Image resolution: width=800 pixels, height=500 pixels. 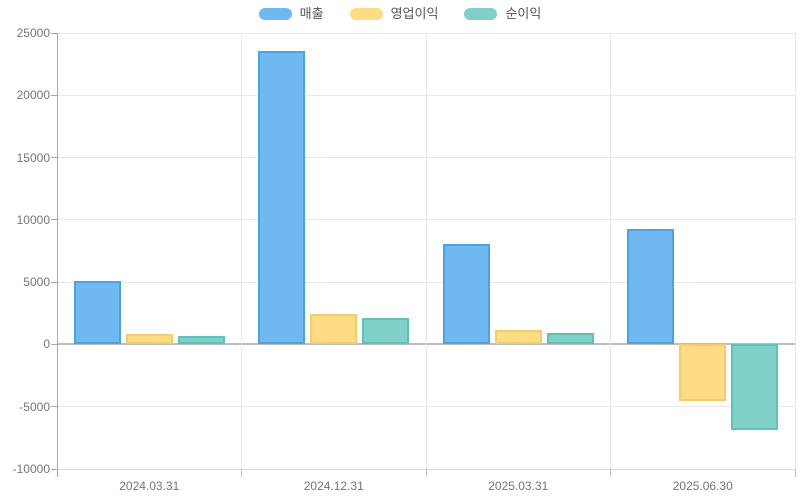 What do you see at coordinates (33, 33) in the screenshot?
I see `y-axis-tick-label: 25000` at bounding box center [33, 33].